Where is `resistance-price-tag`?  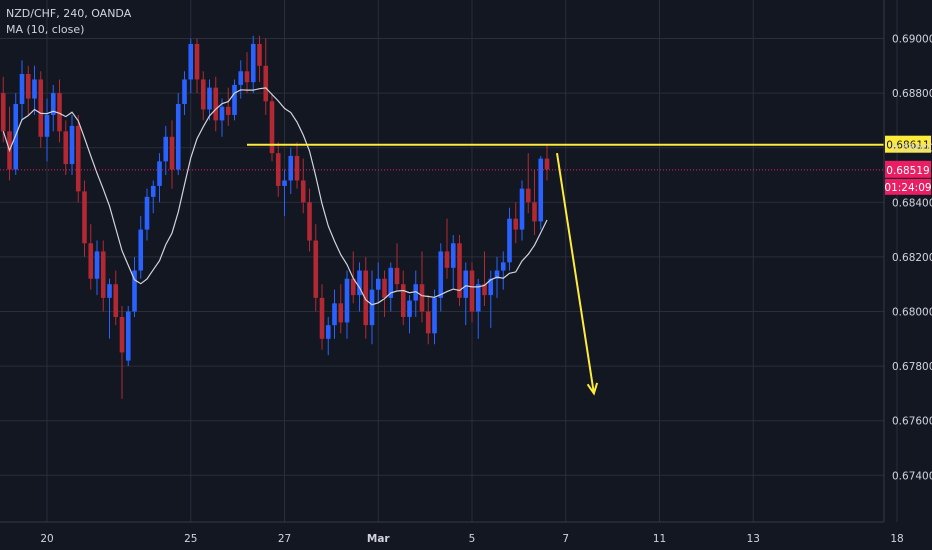 resistance-price-tag is located at coordinates (908, 144).